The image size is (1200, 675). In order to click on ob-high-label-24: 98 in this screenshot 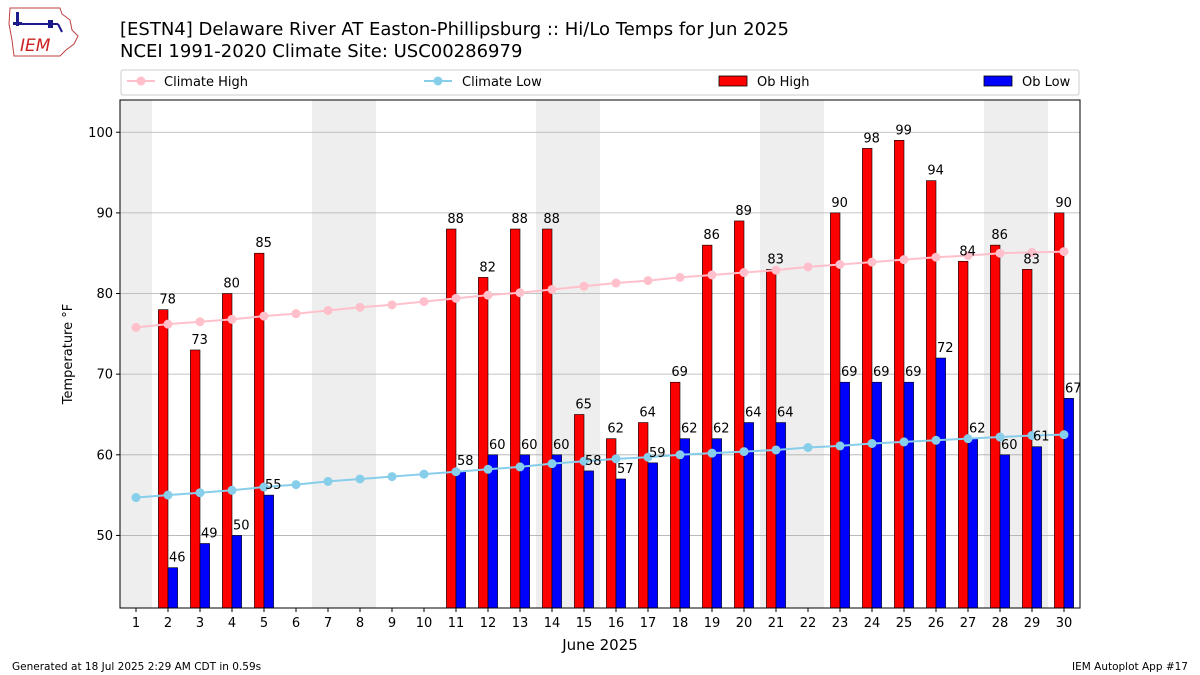, I will do `click(871, 138)`.